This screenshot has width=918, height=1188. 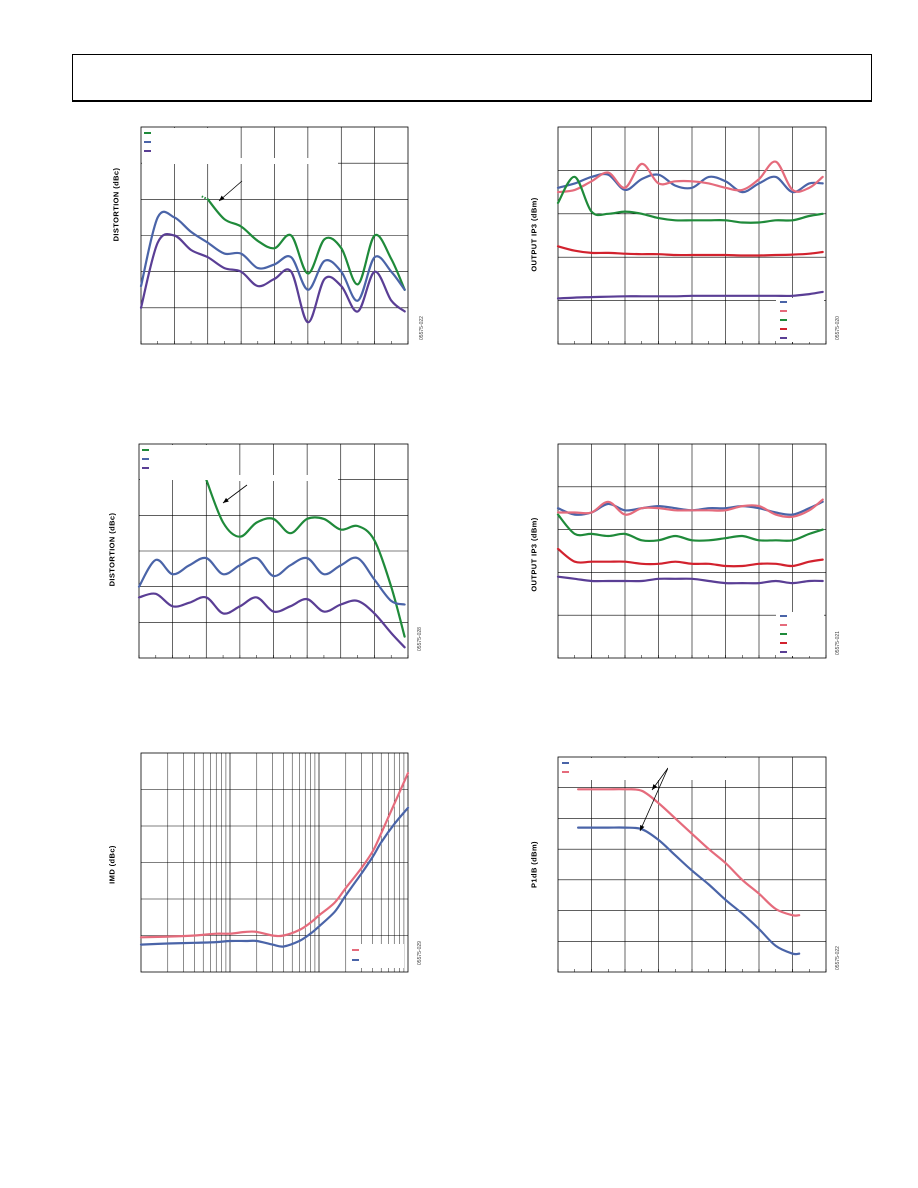 What do you see at coordinates (654, 799) in the screenshot?
I see `callout-arrow-line` at bounding box center [654, 799].